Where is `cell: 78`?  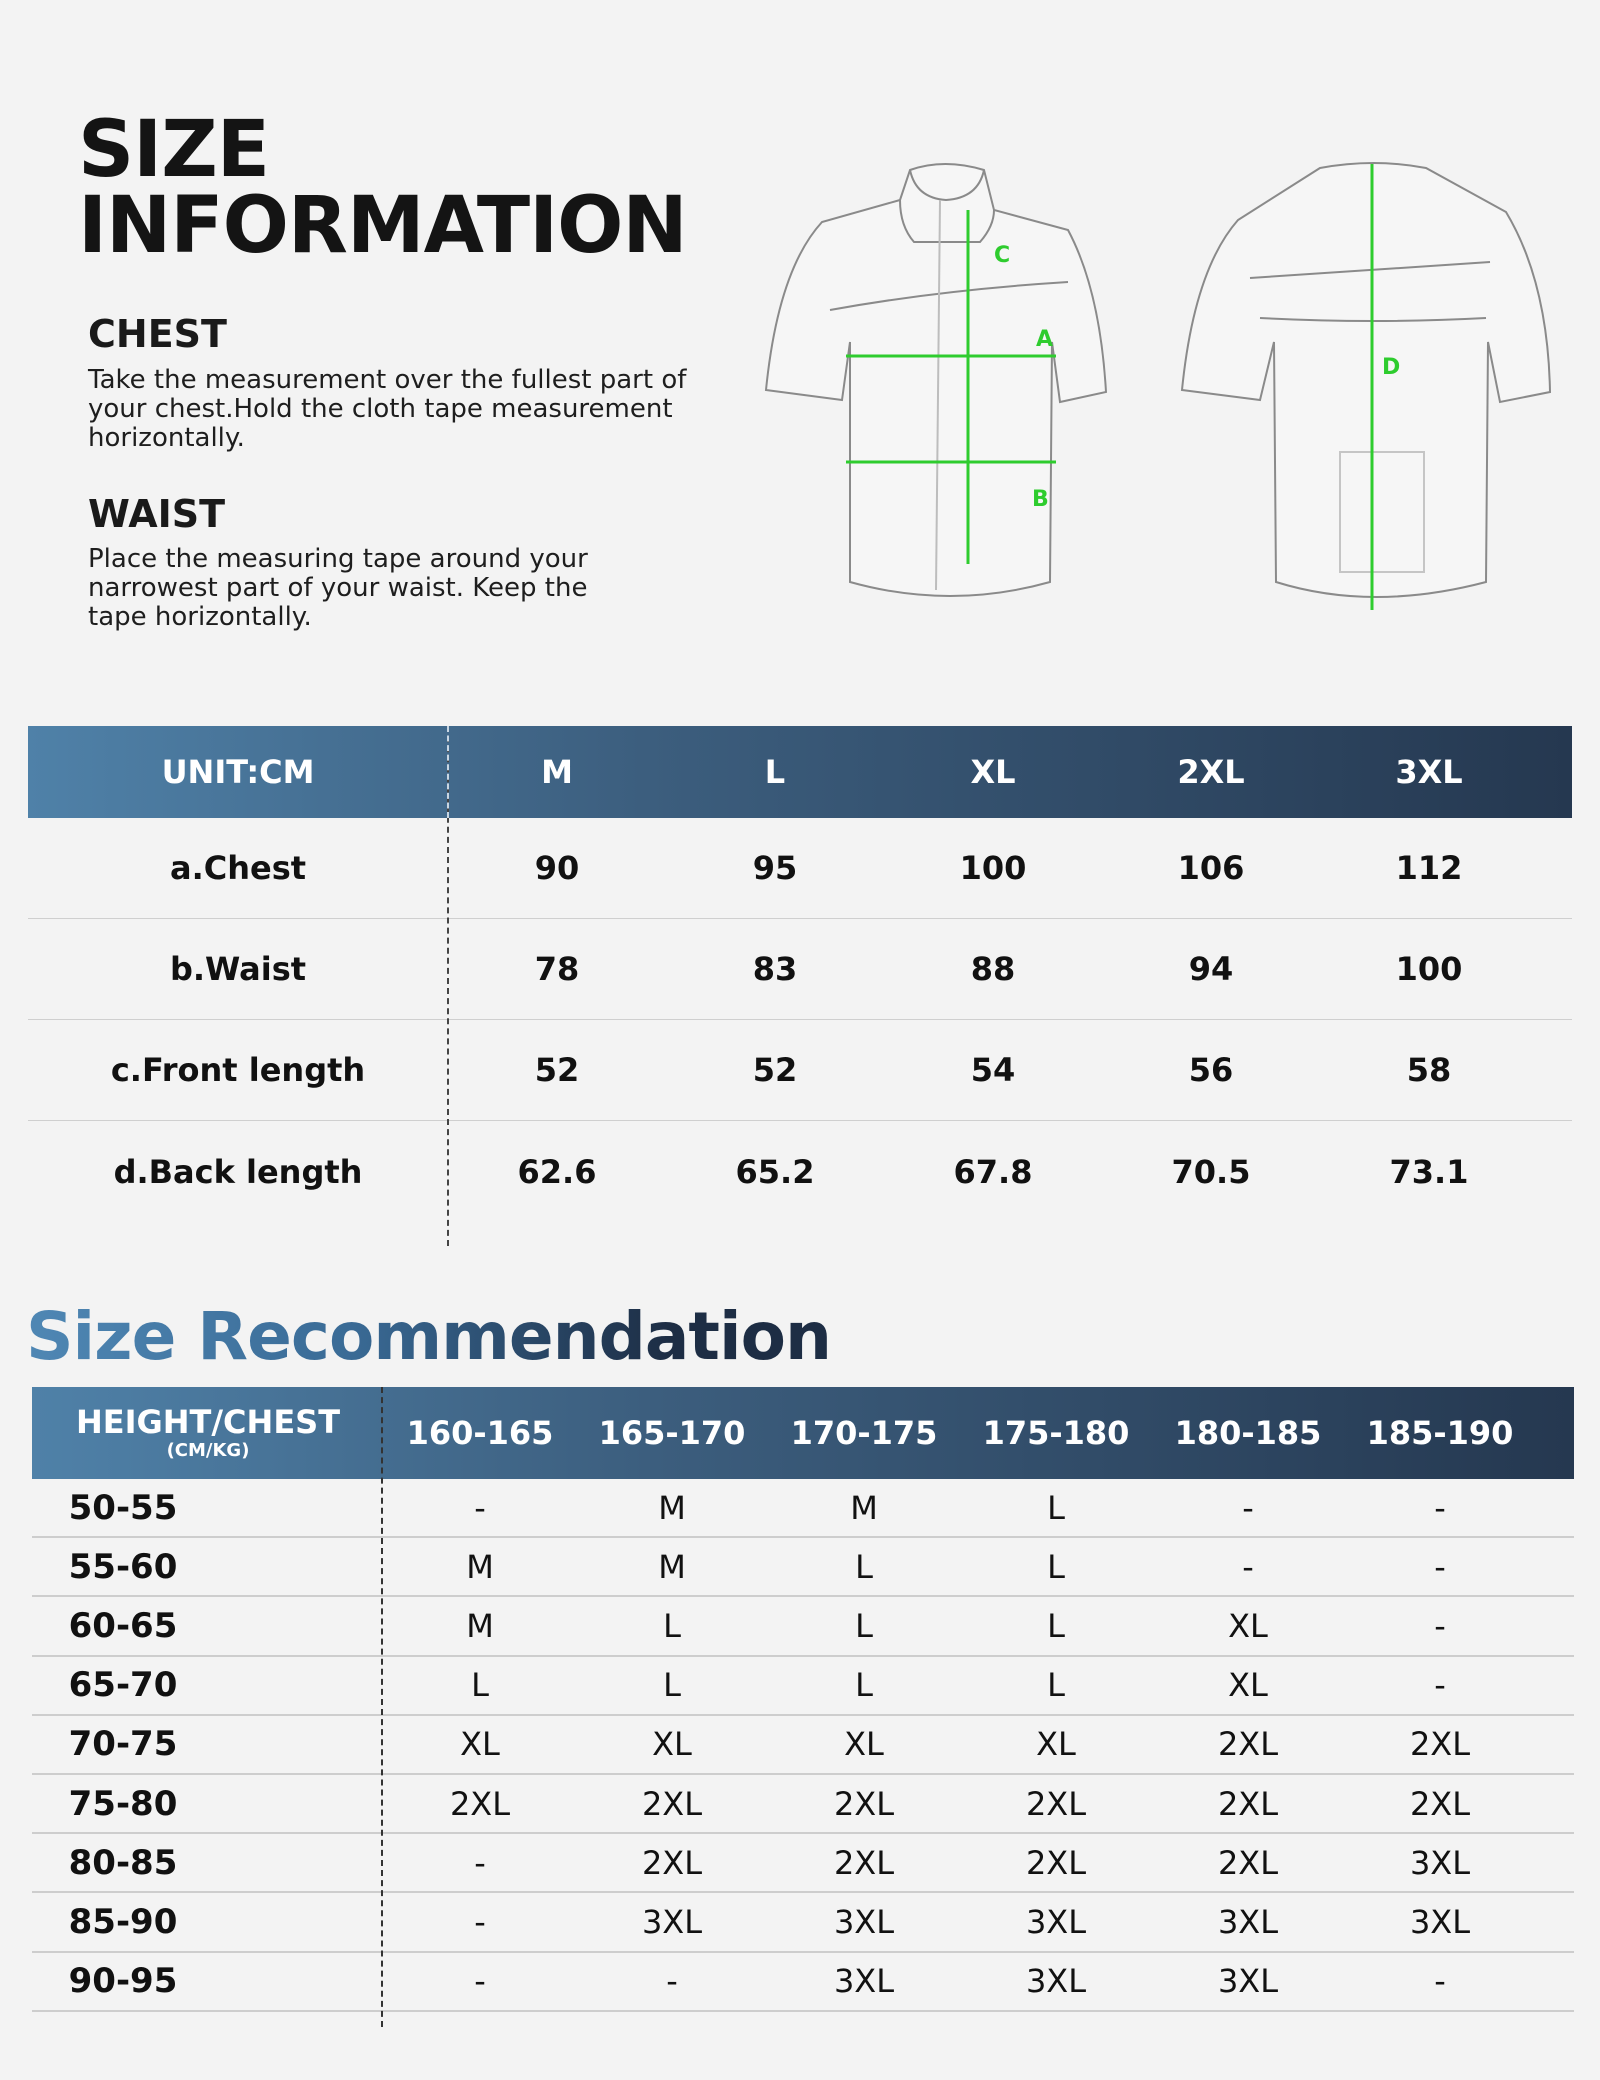 cell: 78 is located at coordinates (557, 969).